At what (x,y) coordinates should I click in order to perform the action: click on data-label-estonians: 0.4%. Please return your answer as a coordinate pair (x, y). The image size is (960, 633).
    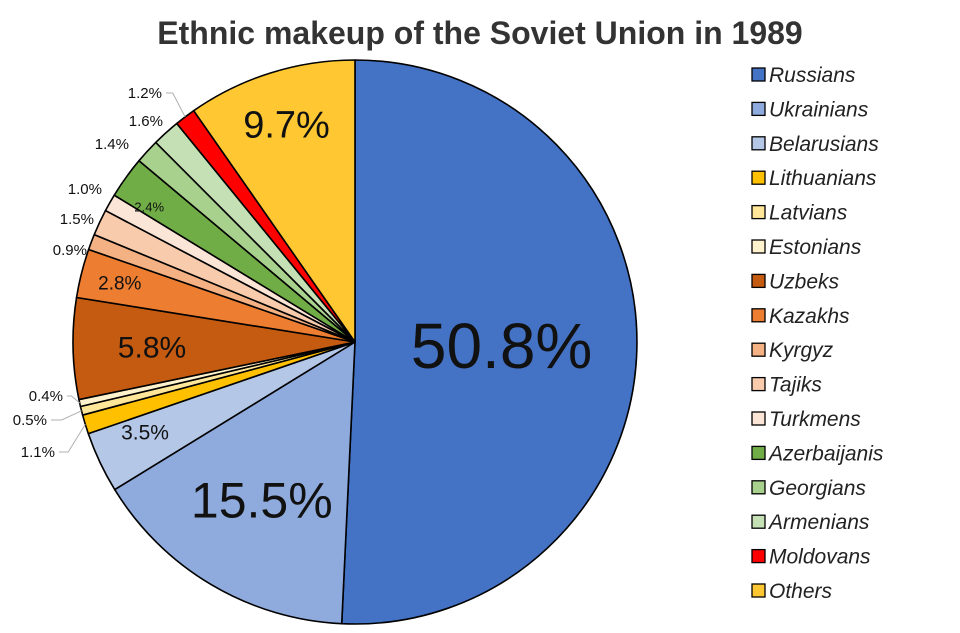
    Looking at the image, I should click on (46, 396).